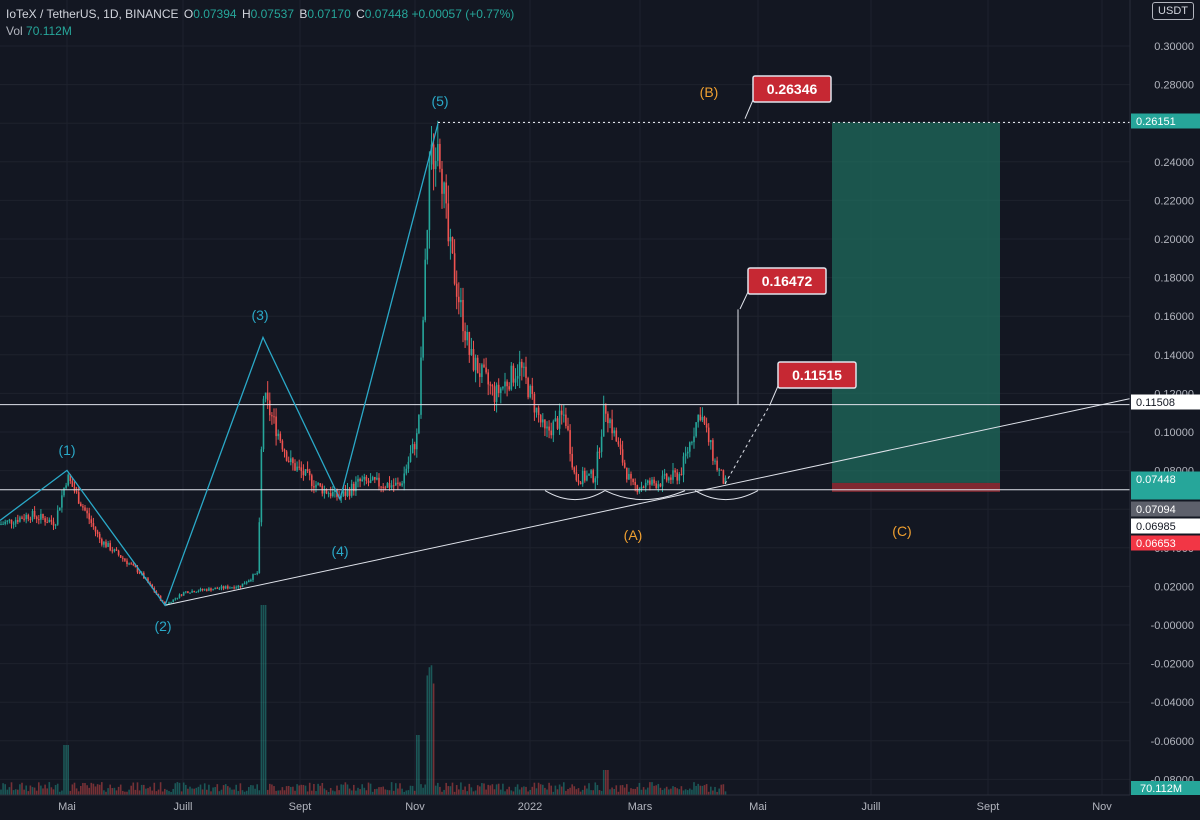  What do you see at coordinates (259, 315) in the screenshot?
I see `wave-label-3: (3)` at bounding box center [259, 315].